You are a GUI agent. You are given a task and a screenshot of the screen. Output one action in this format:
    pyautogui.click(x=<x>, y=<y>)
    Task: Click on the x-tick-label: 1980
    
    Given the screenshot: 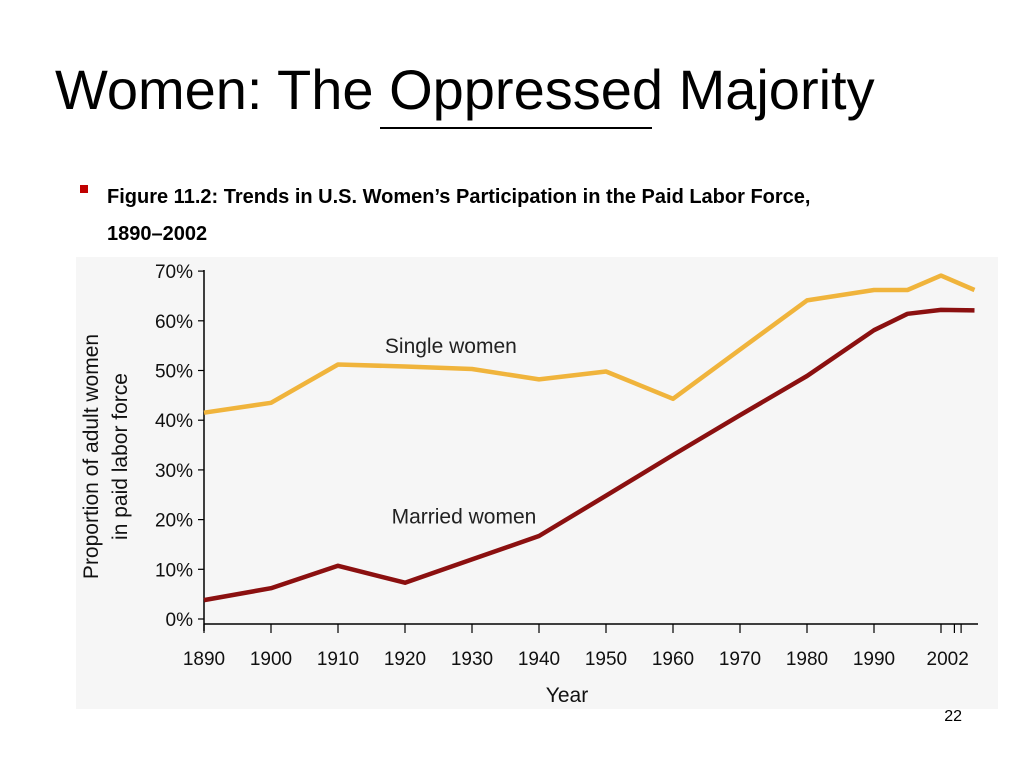 What is the action you would take?
    pyautogui.click(x=807, y=659)
    